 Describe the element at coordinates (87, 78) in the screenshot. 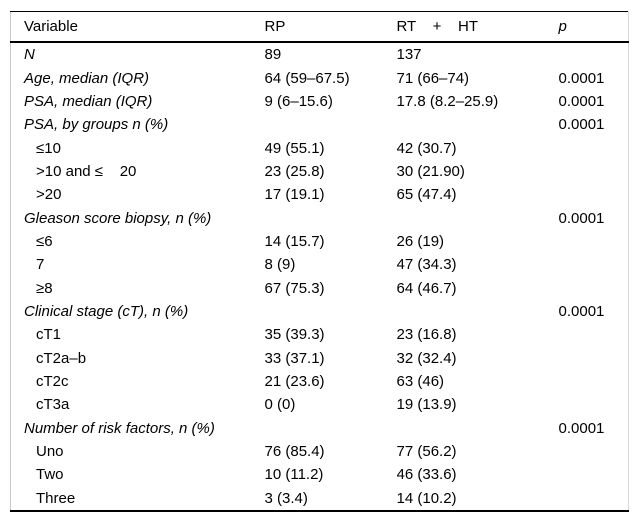

I see `variable-cell: Age, median (IQR)` at that location.